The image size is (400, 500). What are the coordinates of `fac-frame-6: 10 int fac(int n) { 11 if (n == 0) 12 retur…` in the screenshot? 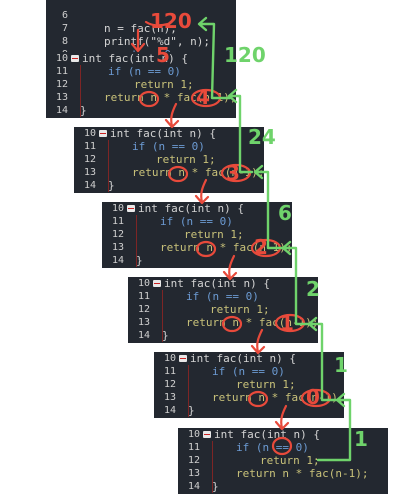 It's located at (283, 461).